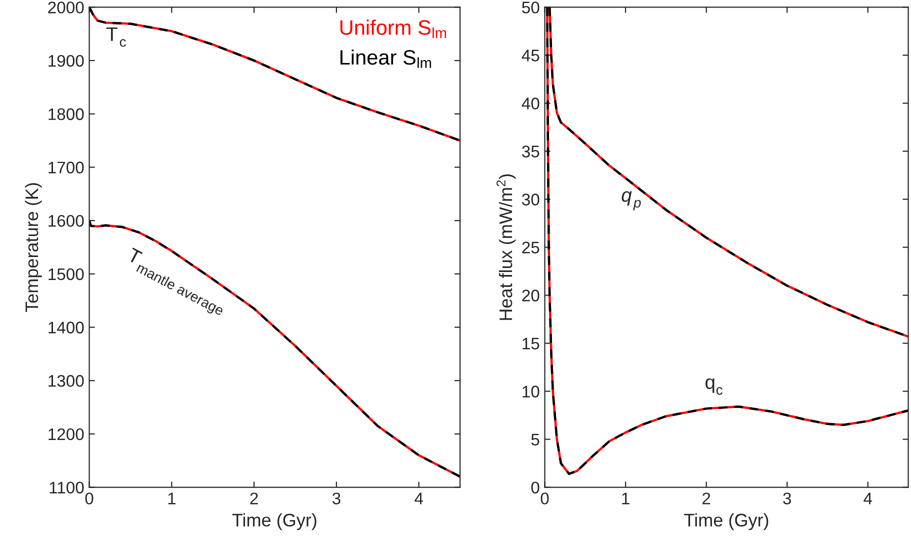  I want to click on y-tick-label: 25, so click(531, 248).